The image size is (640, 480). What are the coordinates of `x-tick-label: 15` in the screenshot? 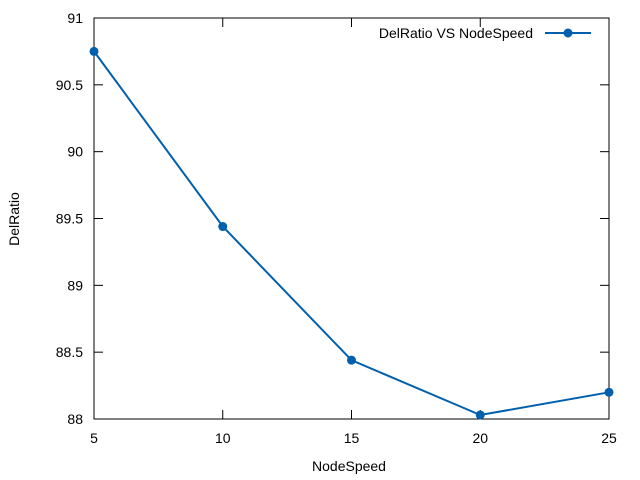 It's located at (352, 438).